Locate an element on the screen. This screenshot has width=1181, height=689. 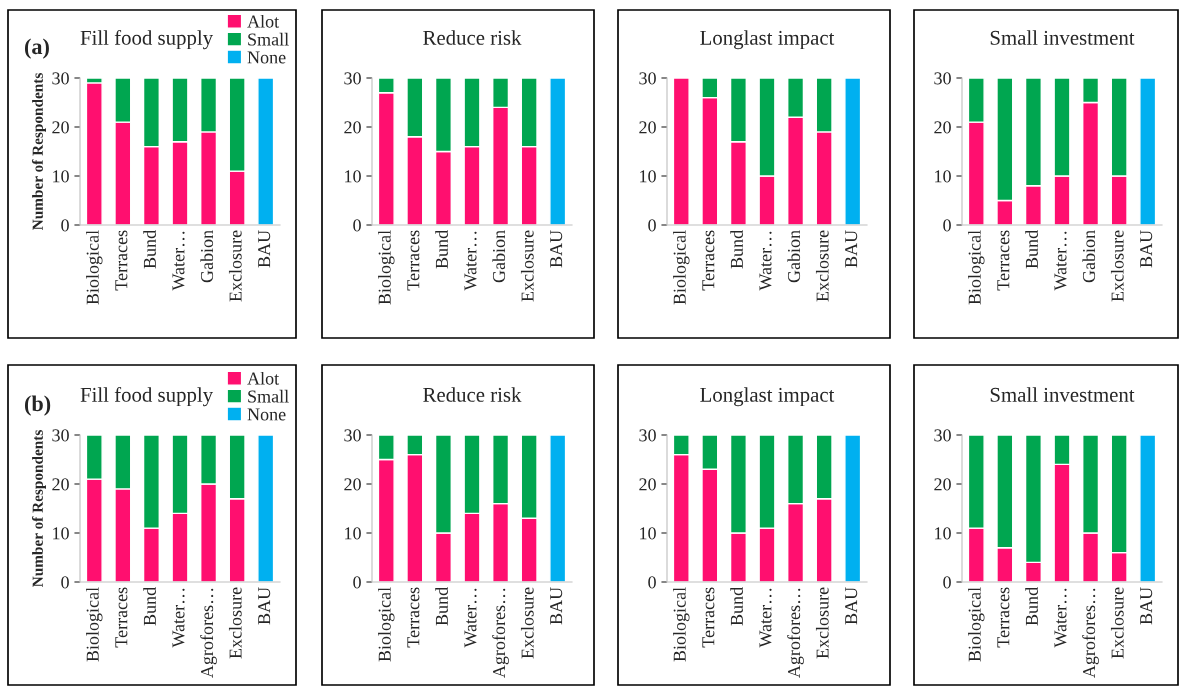
text: (a) is located at coordinates (36, 48).